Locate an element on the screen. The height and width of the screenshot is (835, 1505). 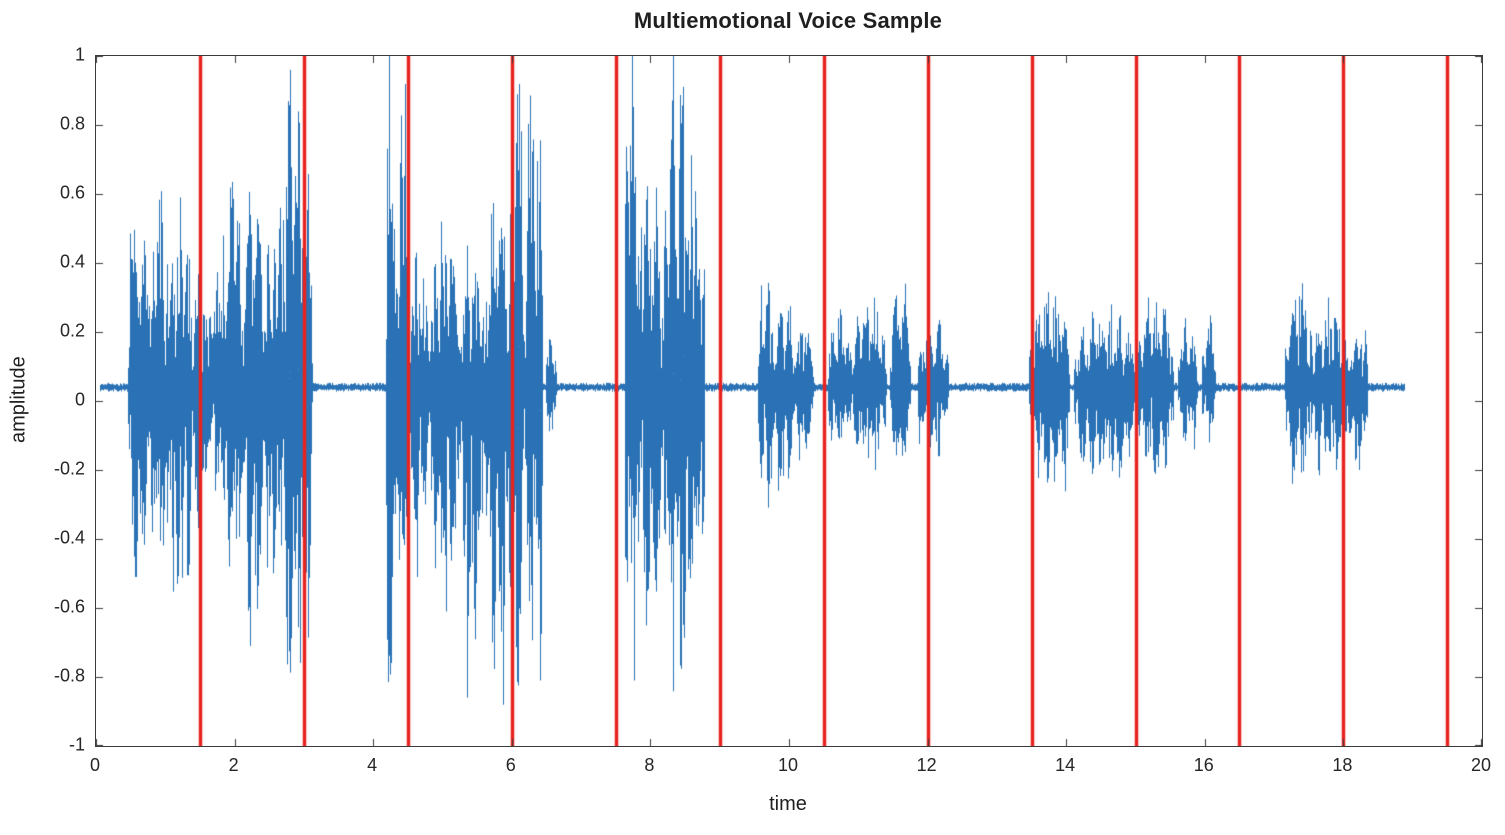
y-tick-label: 1 is located at coordinates (79, 54).